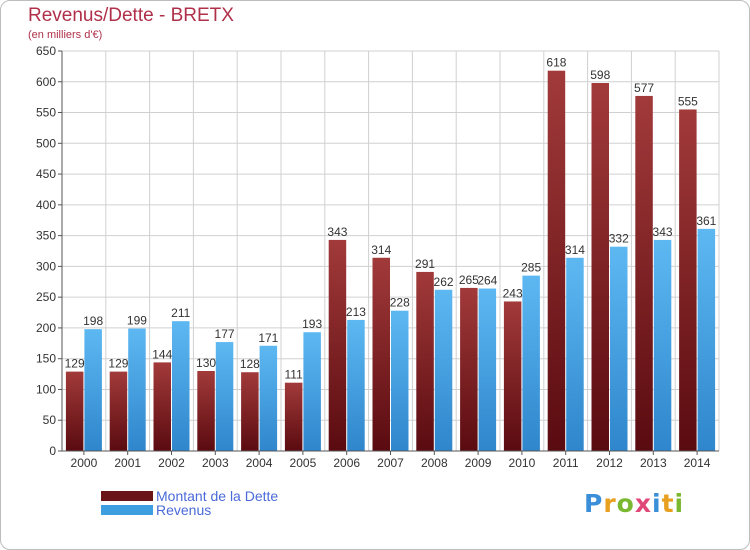 Image resolution: width=750 pixels, height=550 pixels. Describe the element at coordinates (184, 510) in the screenshot. I see `legend-label-revenue: Revenus` at that location.